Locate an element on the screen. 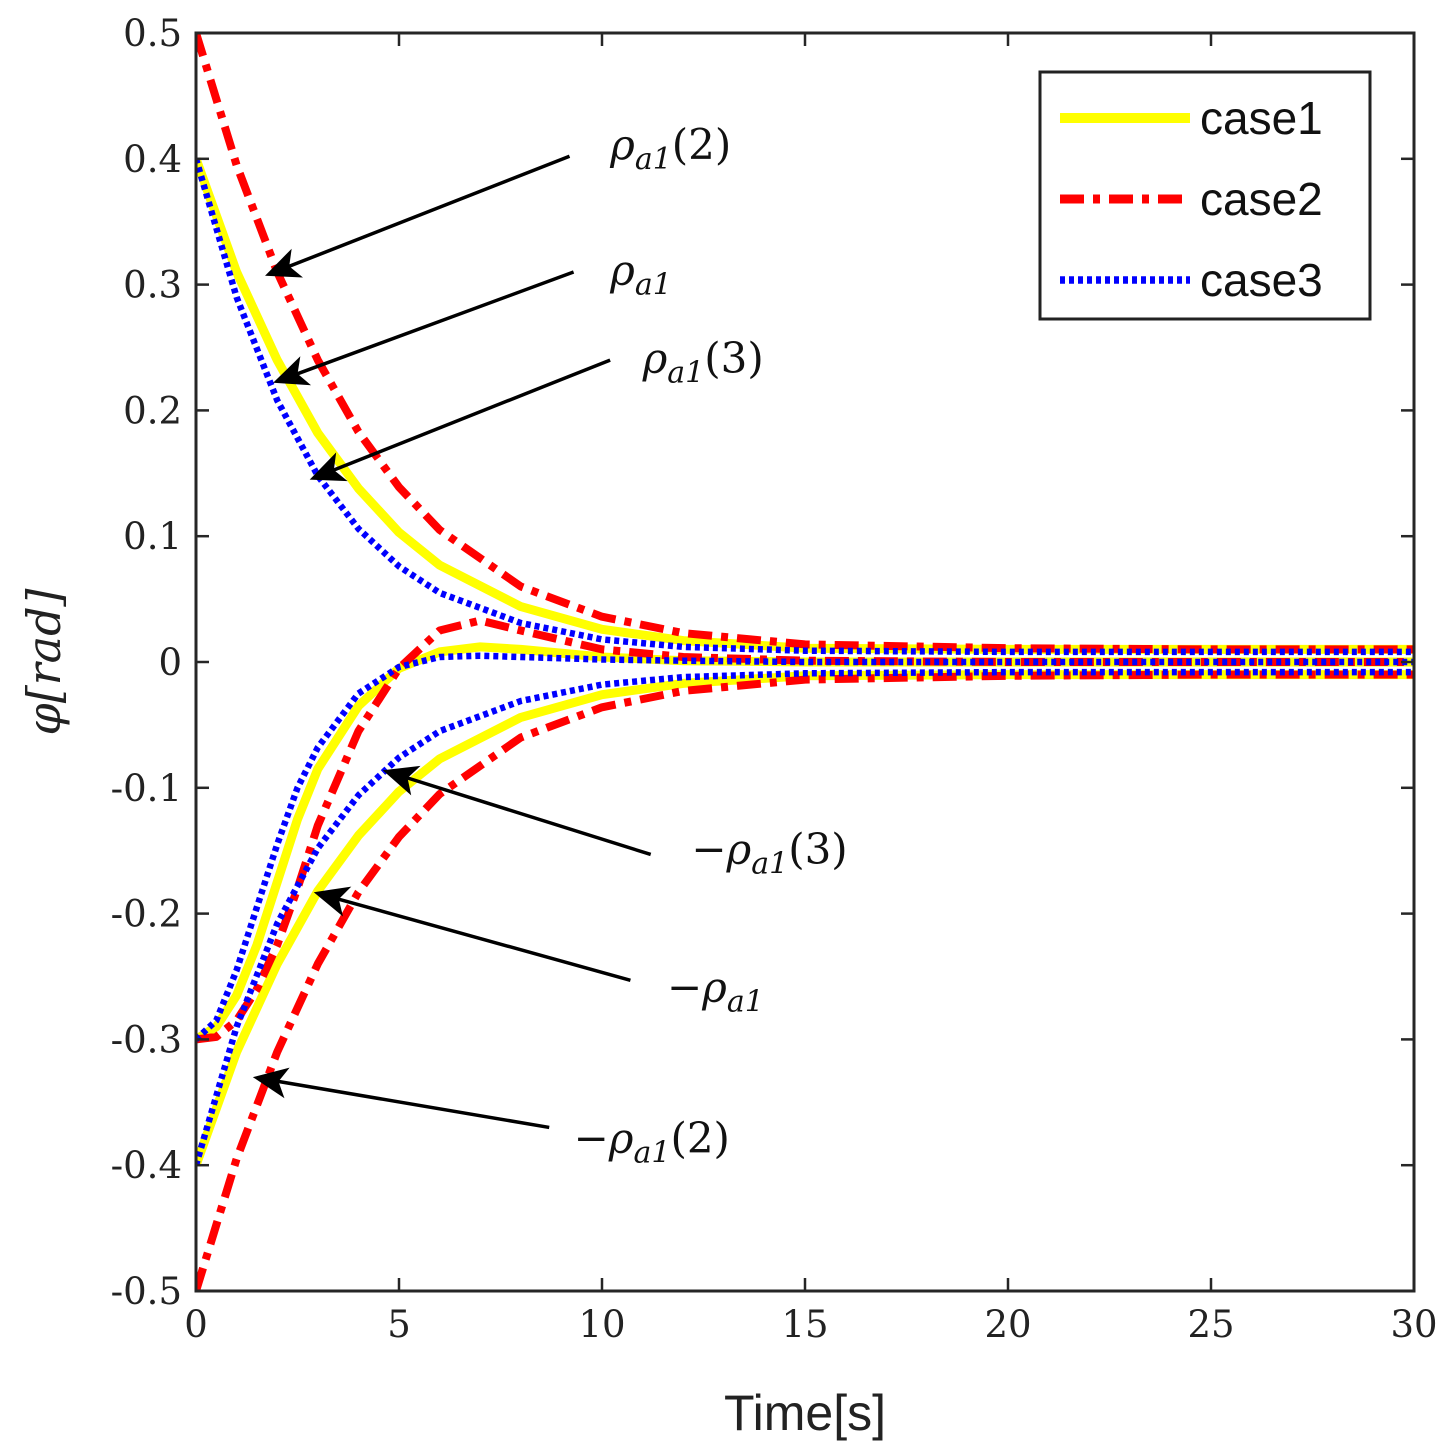 This screenshot has height=1453, width=1445. legend-label-case1: case1 is located at coordinates (1261, 118).